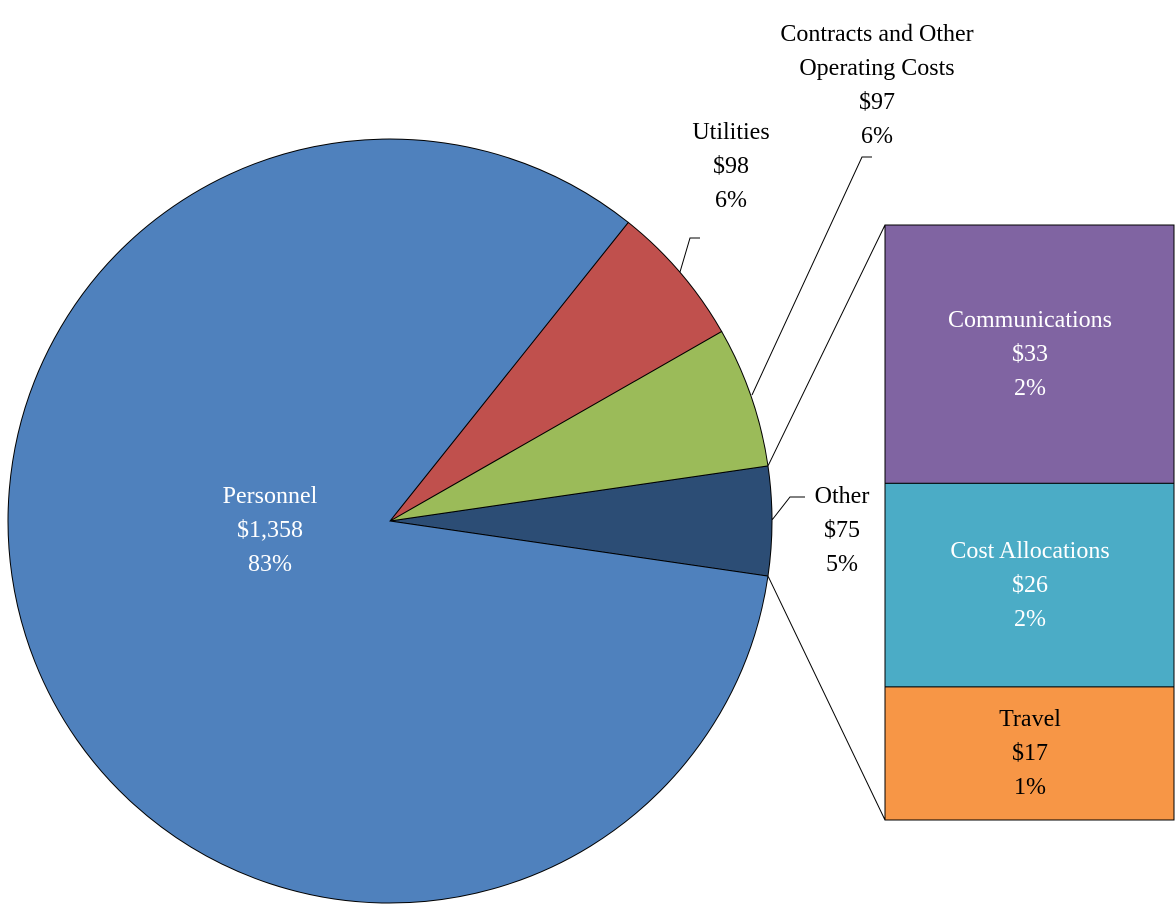 This screenshot has width=1175, height=905. I want to click on label-line: 5%, so click(842, 564).